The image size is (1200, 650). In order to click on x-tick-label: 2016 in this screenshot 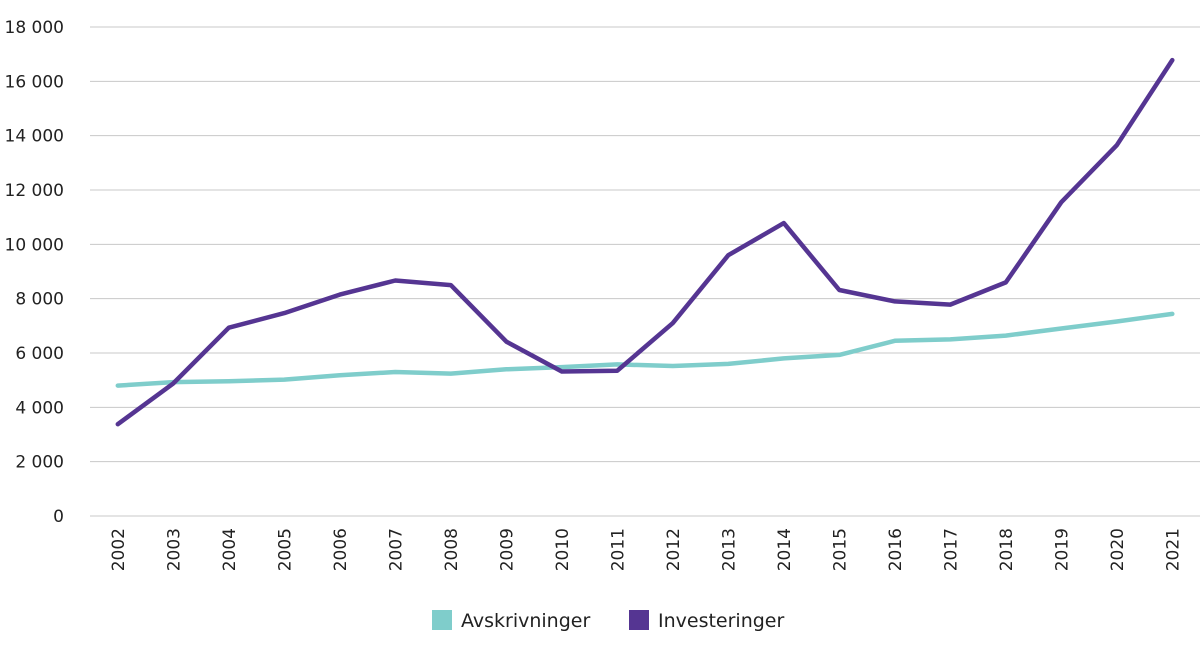, I will do `click(896, 549)`.